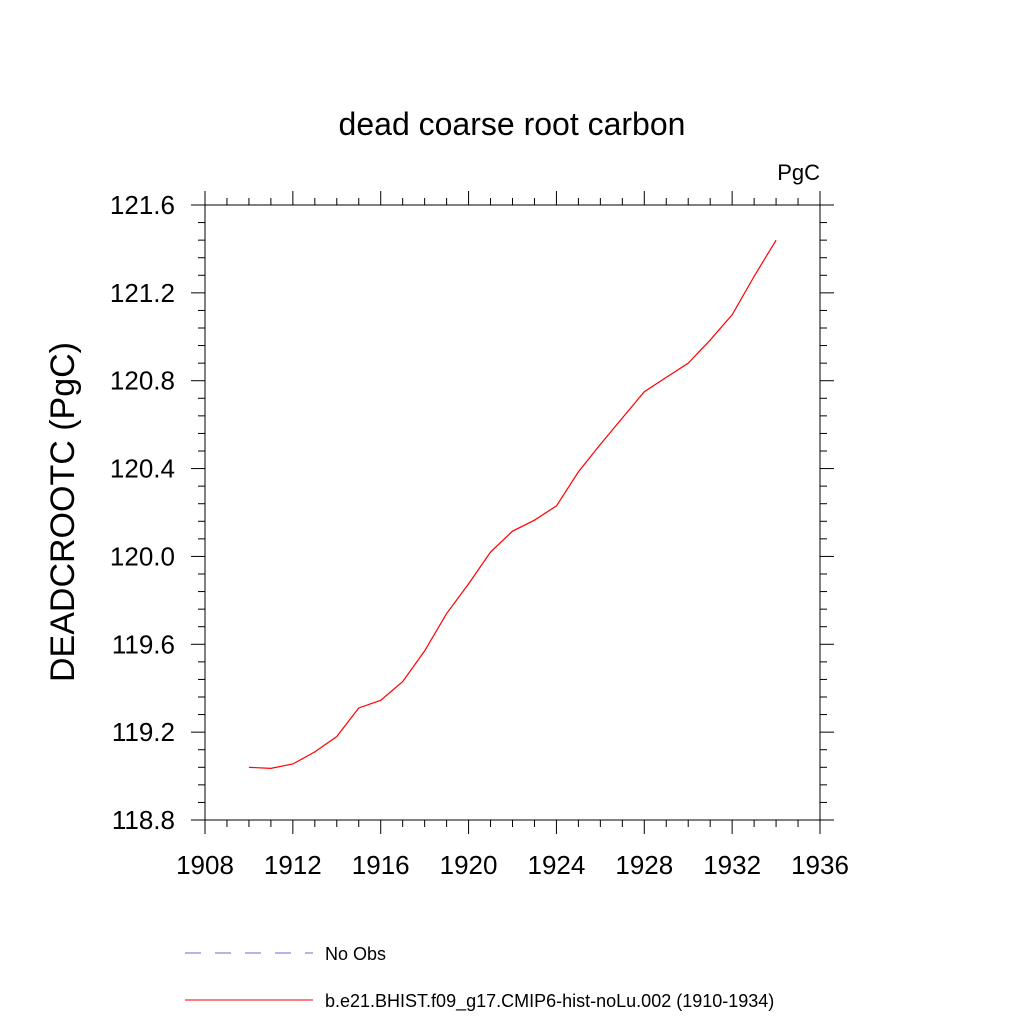 This screenshot has width=1024, height=1024. I want to click on y-tick-label: 119.2, so click(143, 732).